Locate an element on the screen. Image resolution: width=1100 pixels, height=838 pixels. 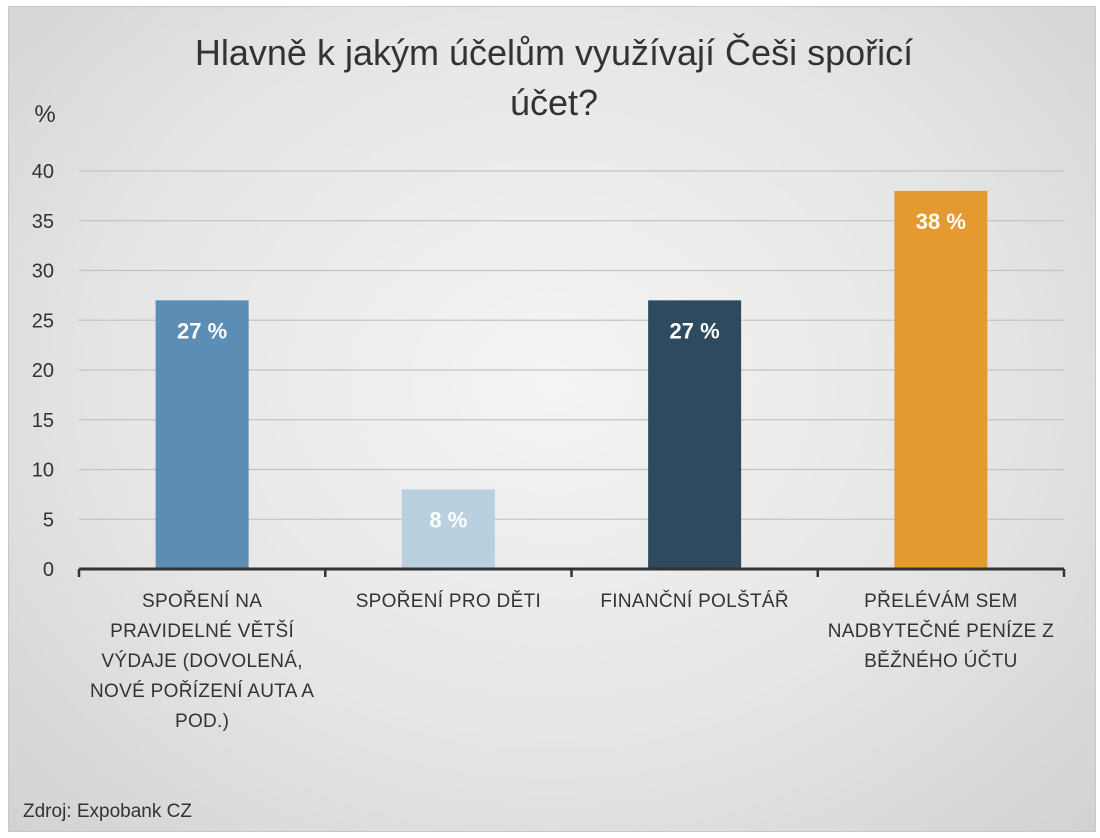
y-tick-label: 25 is located at coordinates (43, 321).